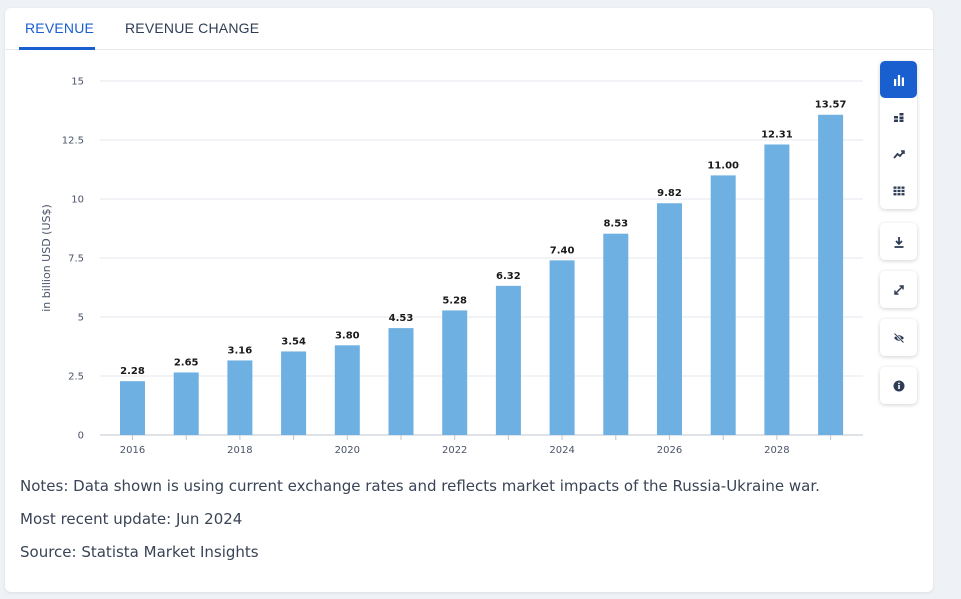 This screenshot has width=961, height=599. What do you see at coordinates (615, 224) in the screenshot?
I see `value-label: 8.53` at bounding box center [615, 224].